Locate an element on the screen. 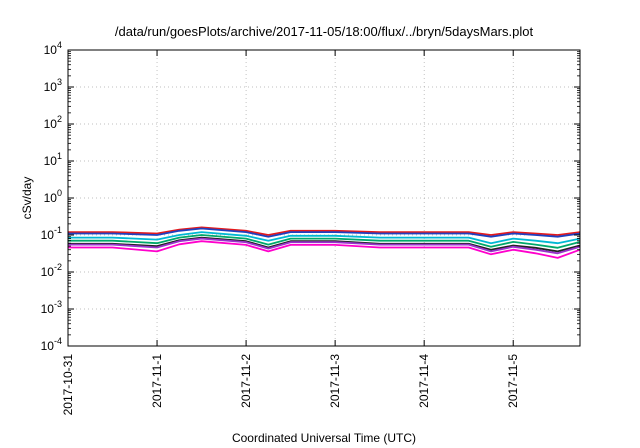 The height and width of the screenshot is (448, 640). y-tick-label: 10⁴ is located at coordinates (53, 48).